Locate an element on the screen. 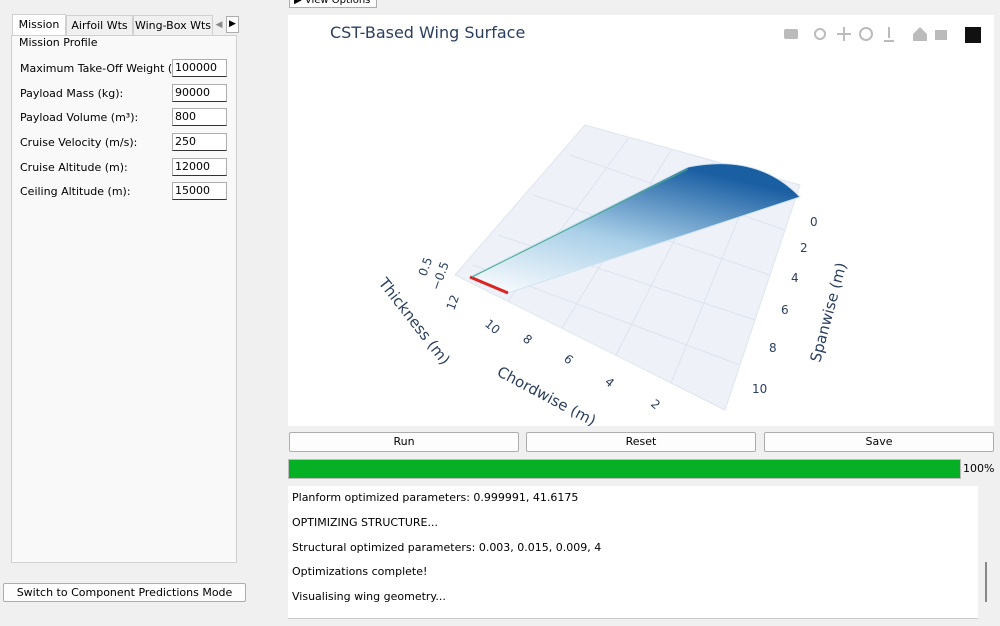  scrollbar-thumb is located at coordinates (986, 582).